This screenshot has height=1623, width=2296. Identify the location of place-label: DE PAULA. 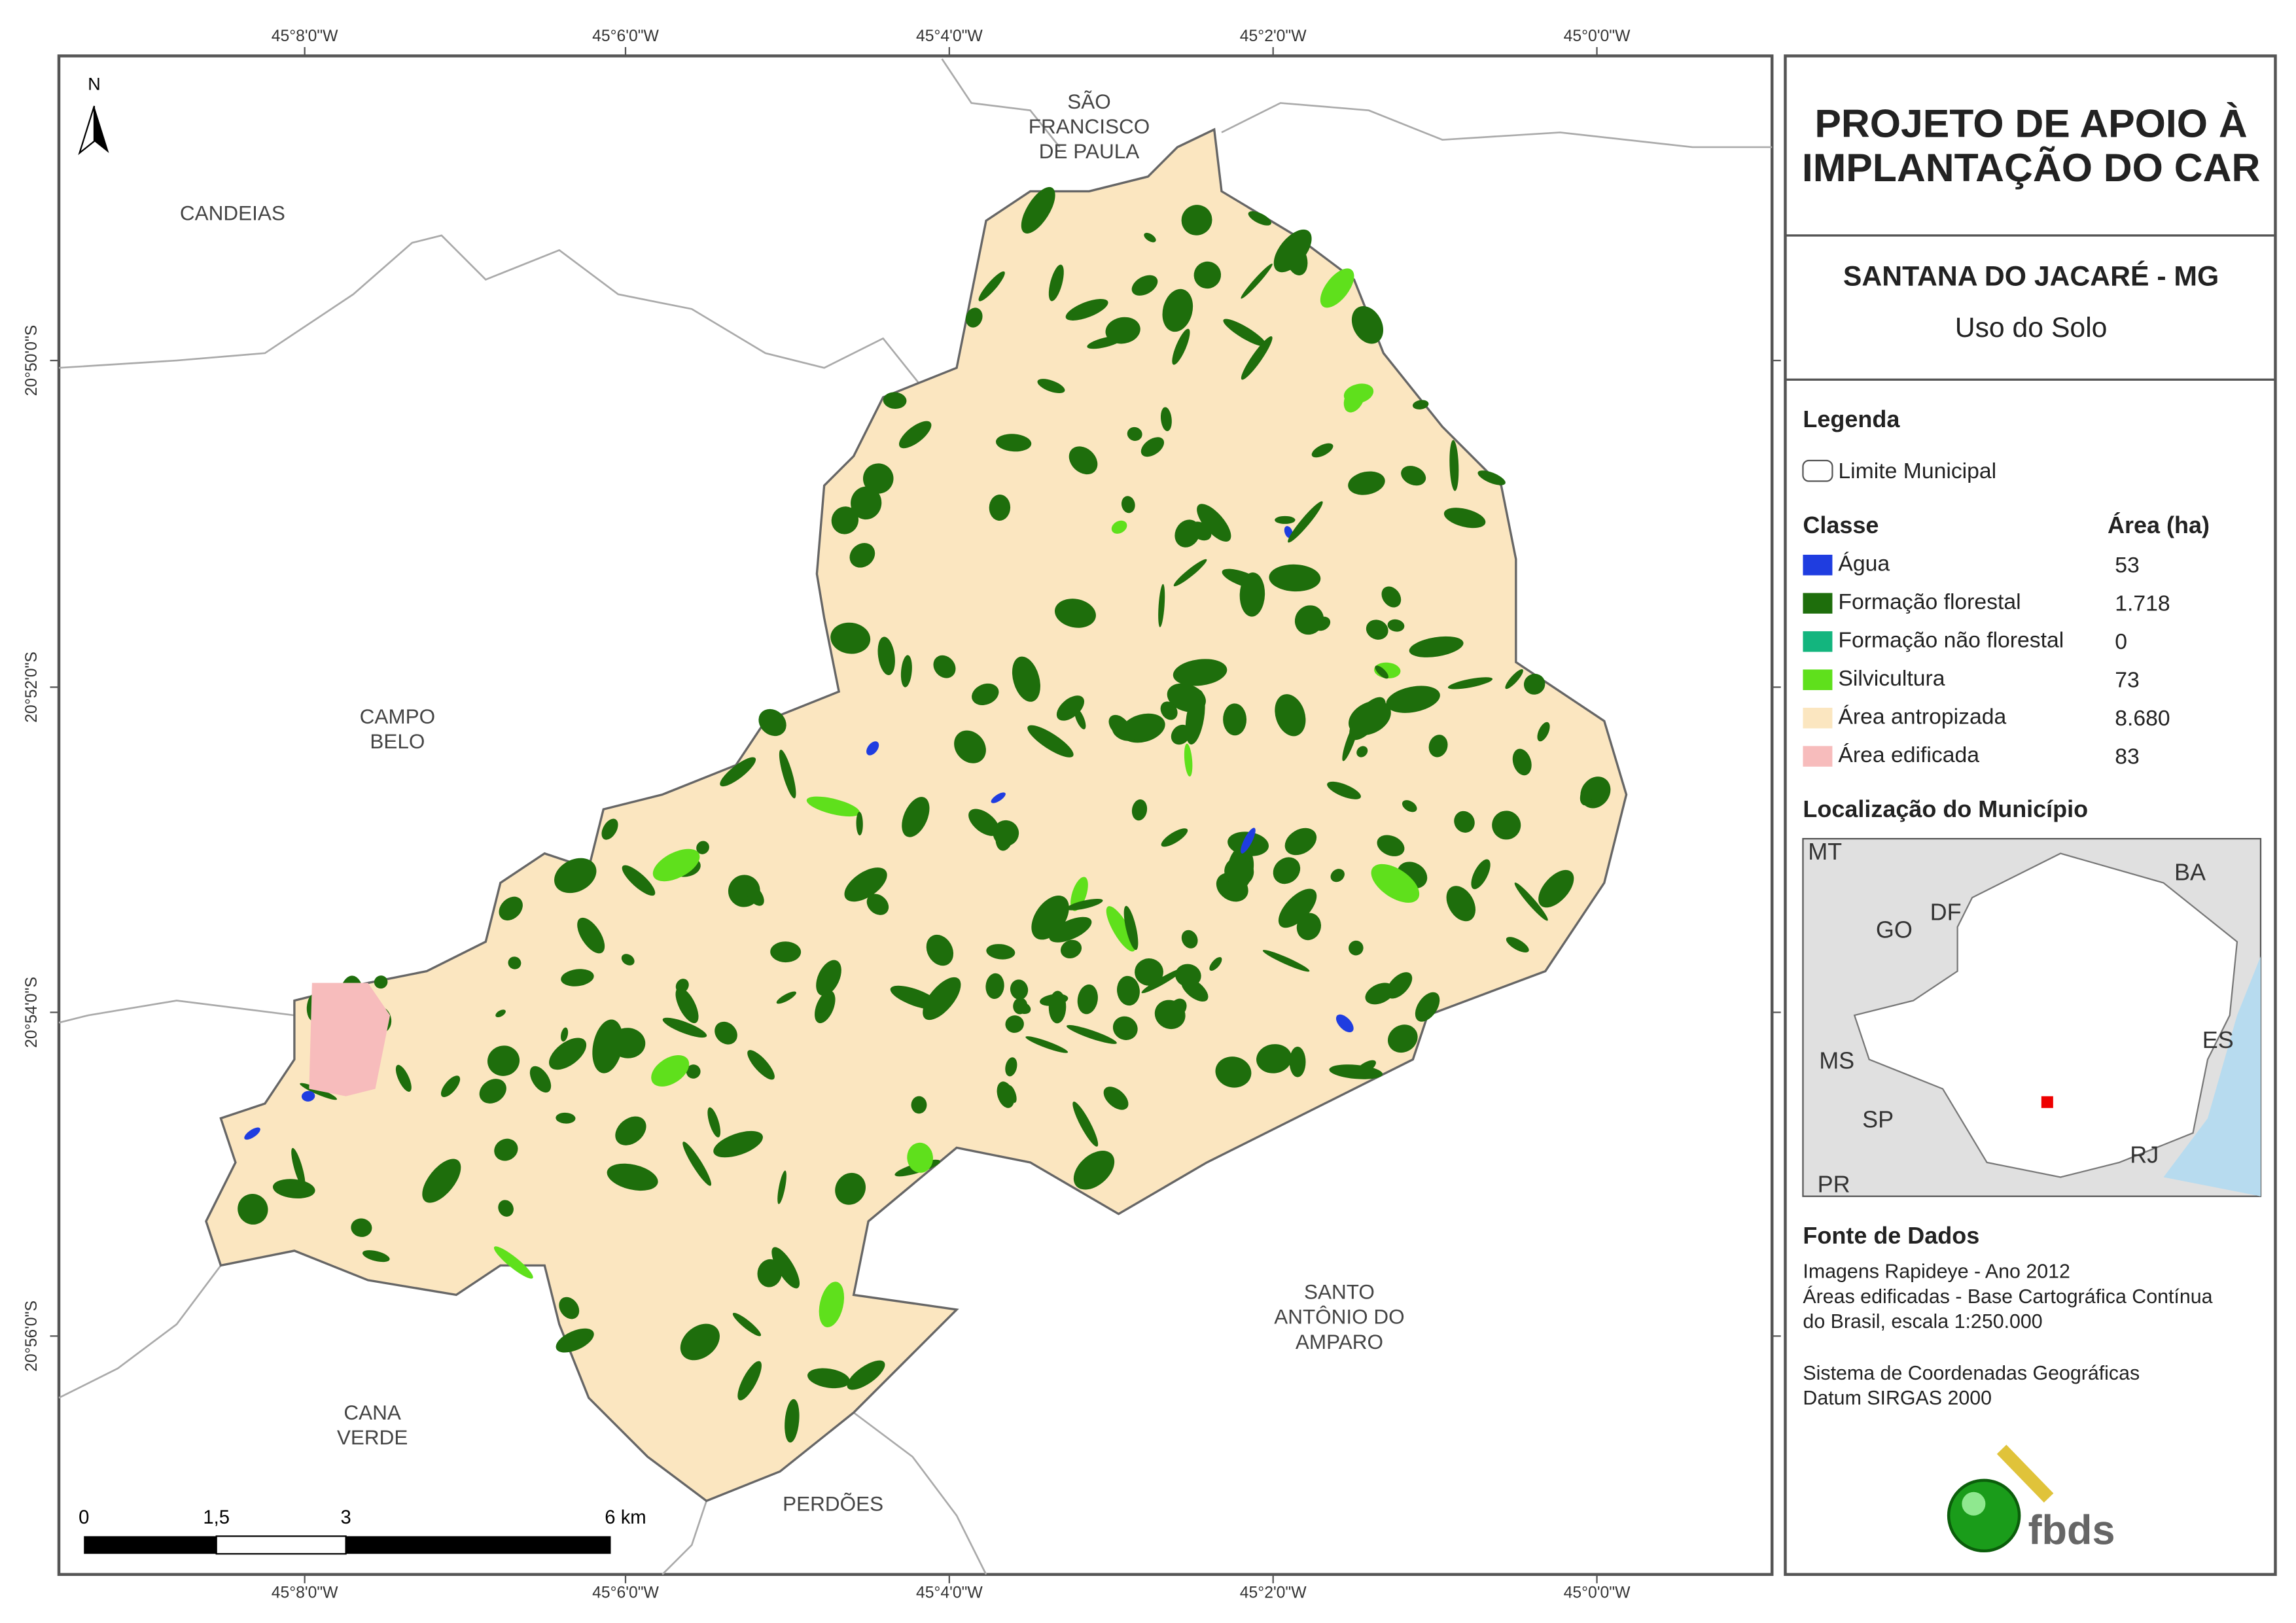
(1089, 151).